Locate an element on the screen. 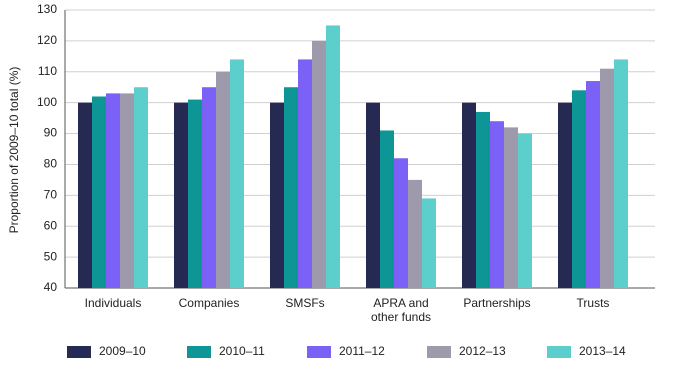  y-tick-label: 120 is located at coordinates (47, 40).